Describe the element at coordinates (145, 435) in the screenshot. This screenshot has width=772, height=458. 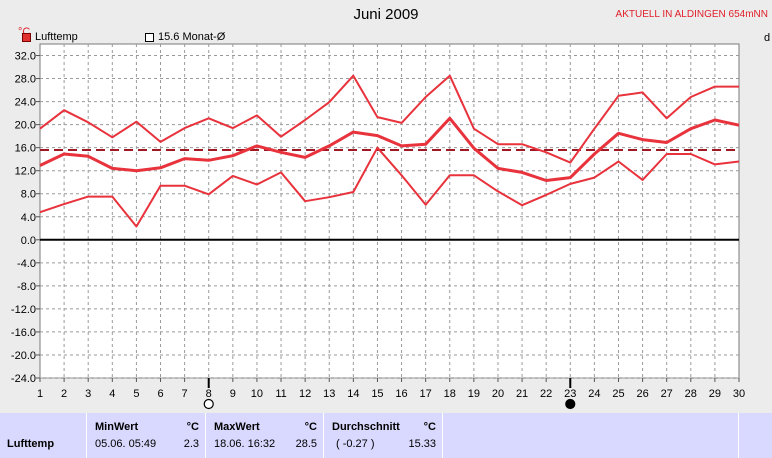
I see `stats-min-cell: MinWert °C 05.06. 05:49 2.3` at that location.